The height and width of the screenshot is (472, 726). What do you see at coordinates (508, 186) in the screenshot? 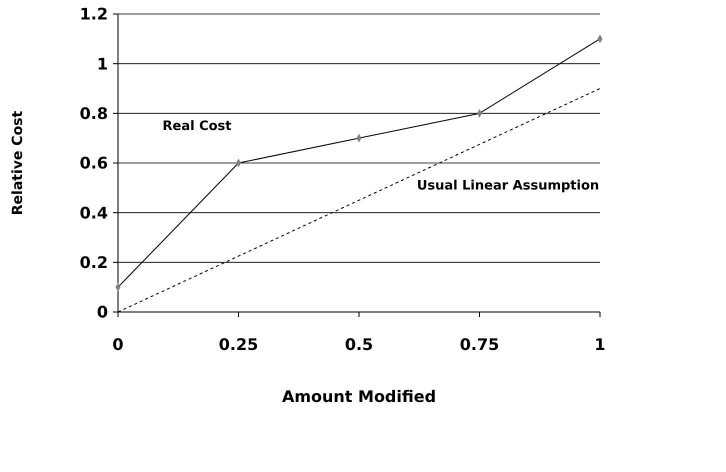
I see `series-label: Usual Linear Assumption` at bounding box center [508, 186].